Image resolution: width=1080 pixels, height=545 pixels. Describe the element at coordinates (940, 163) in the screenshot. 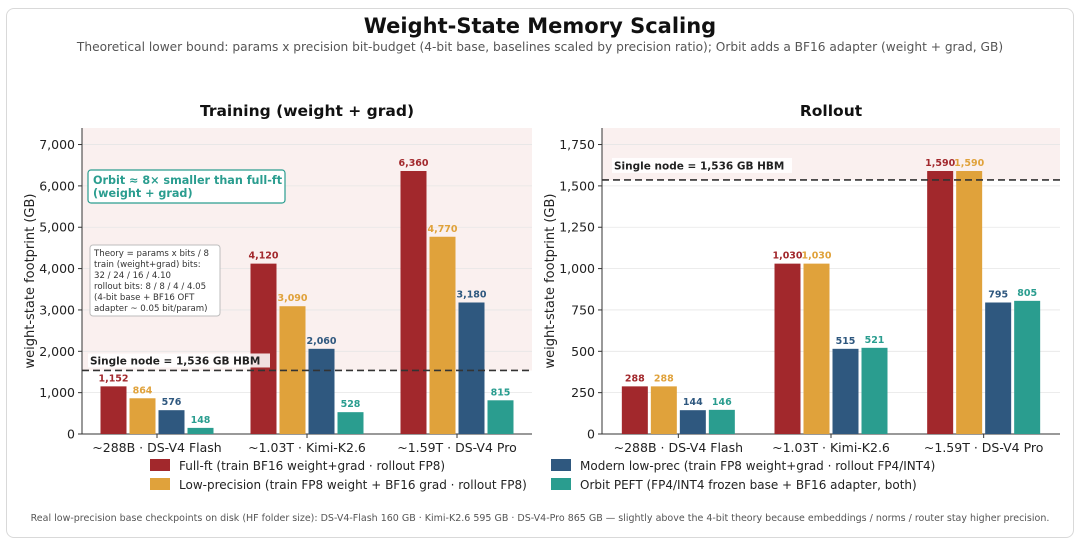

I see `data-label-full_ft: 1,590` at that location.